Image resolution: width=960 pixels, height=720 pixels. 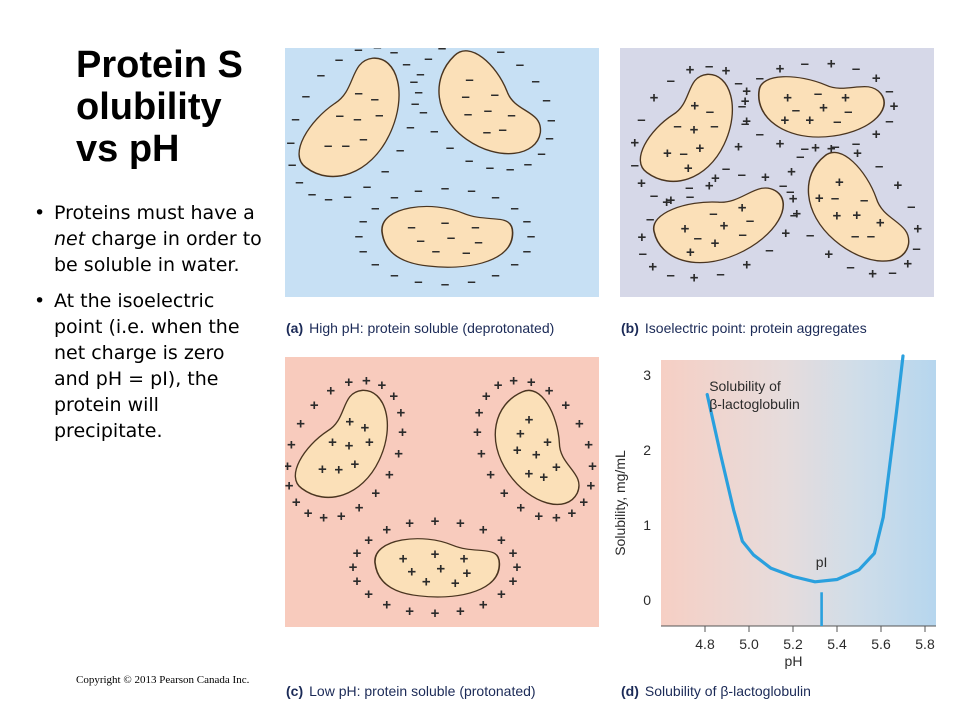 I want to click on y-tick-label: 3, so click(x=647, y=375).